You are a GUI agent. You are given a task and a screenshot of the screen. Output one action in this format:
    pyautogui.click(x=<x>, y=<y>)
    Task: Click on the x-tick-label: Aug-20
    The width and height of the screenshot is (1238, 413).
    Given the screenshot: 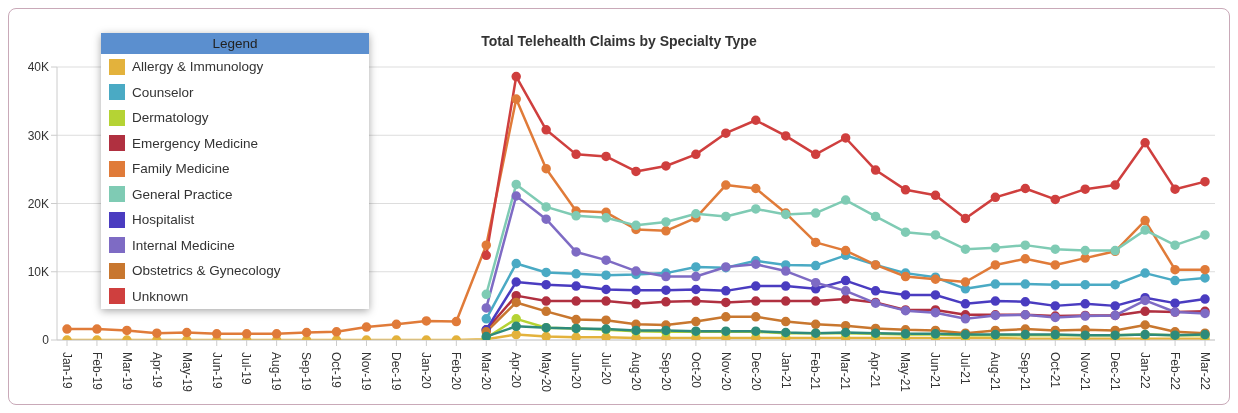 What is the action you would take?
    pyautogui.click(x=635, y=372)
    